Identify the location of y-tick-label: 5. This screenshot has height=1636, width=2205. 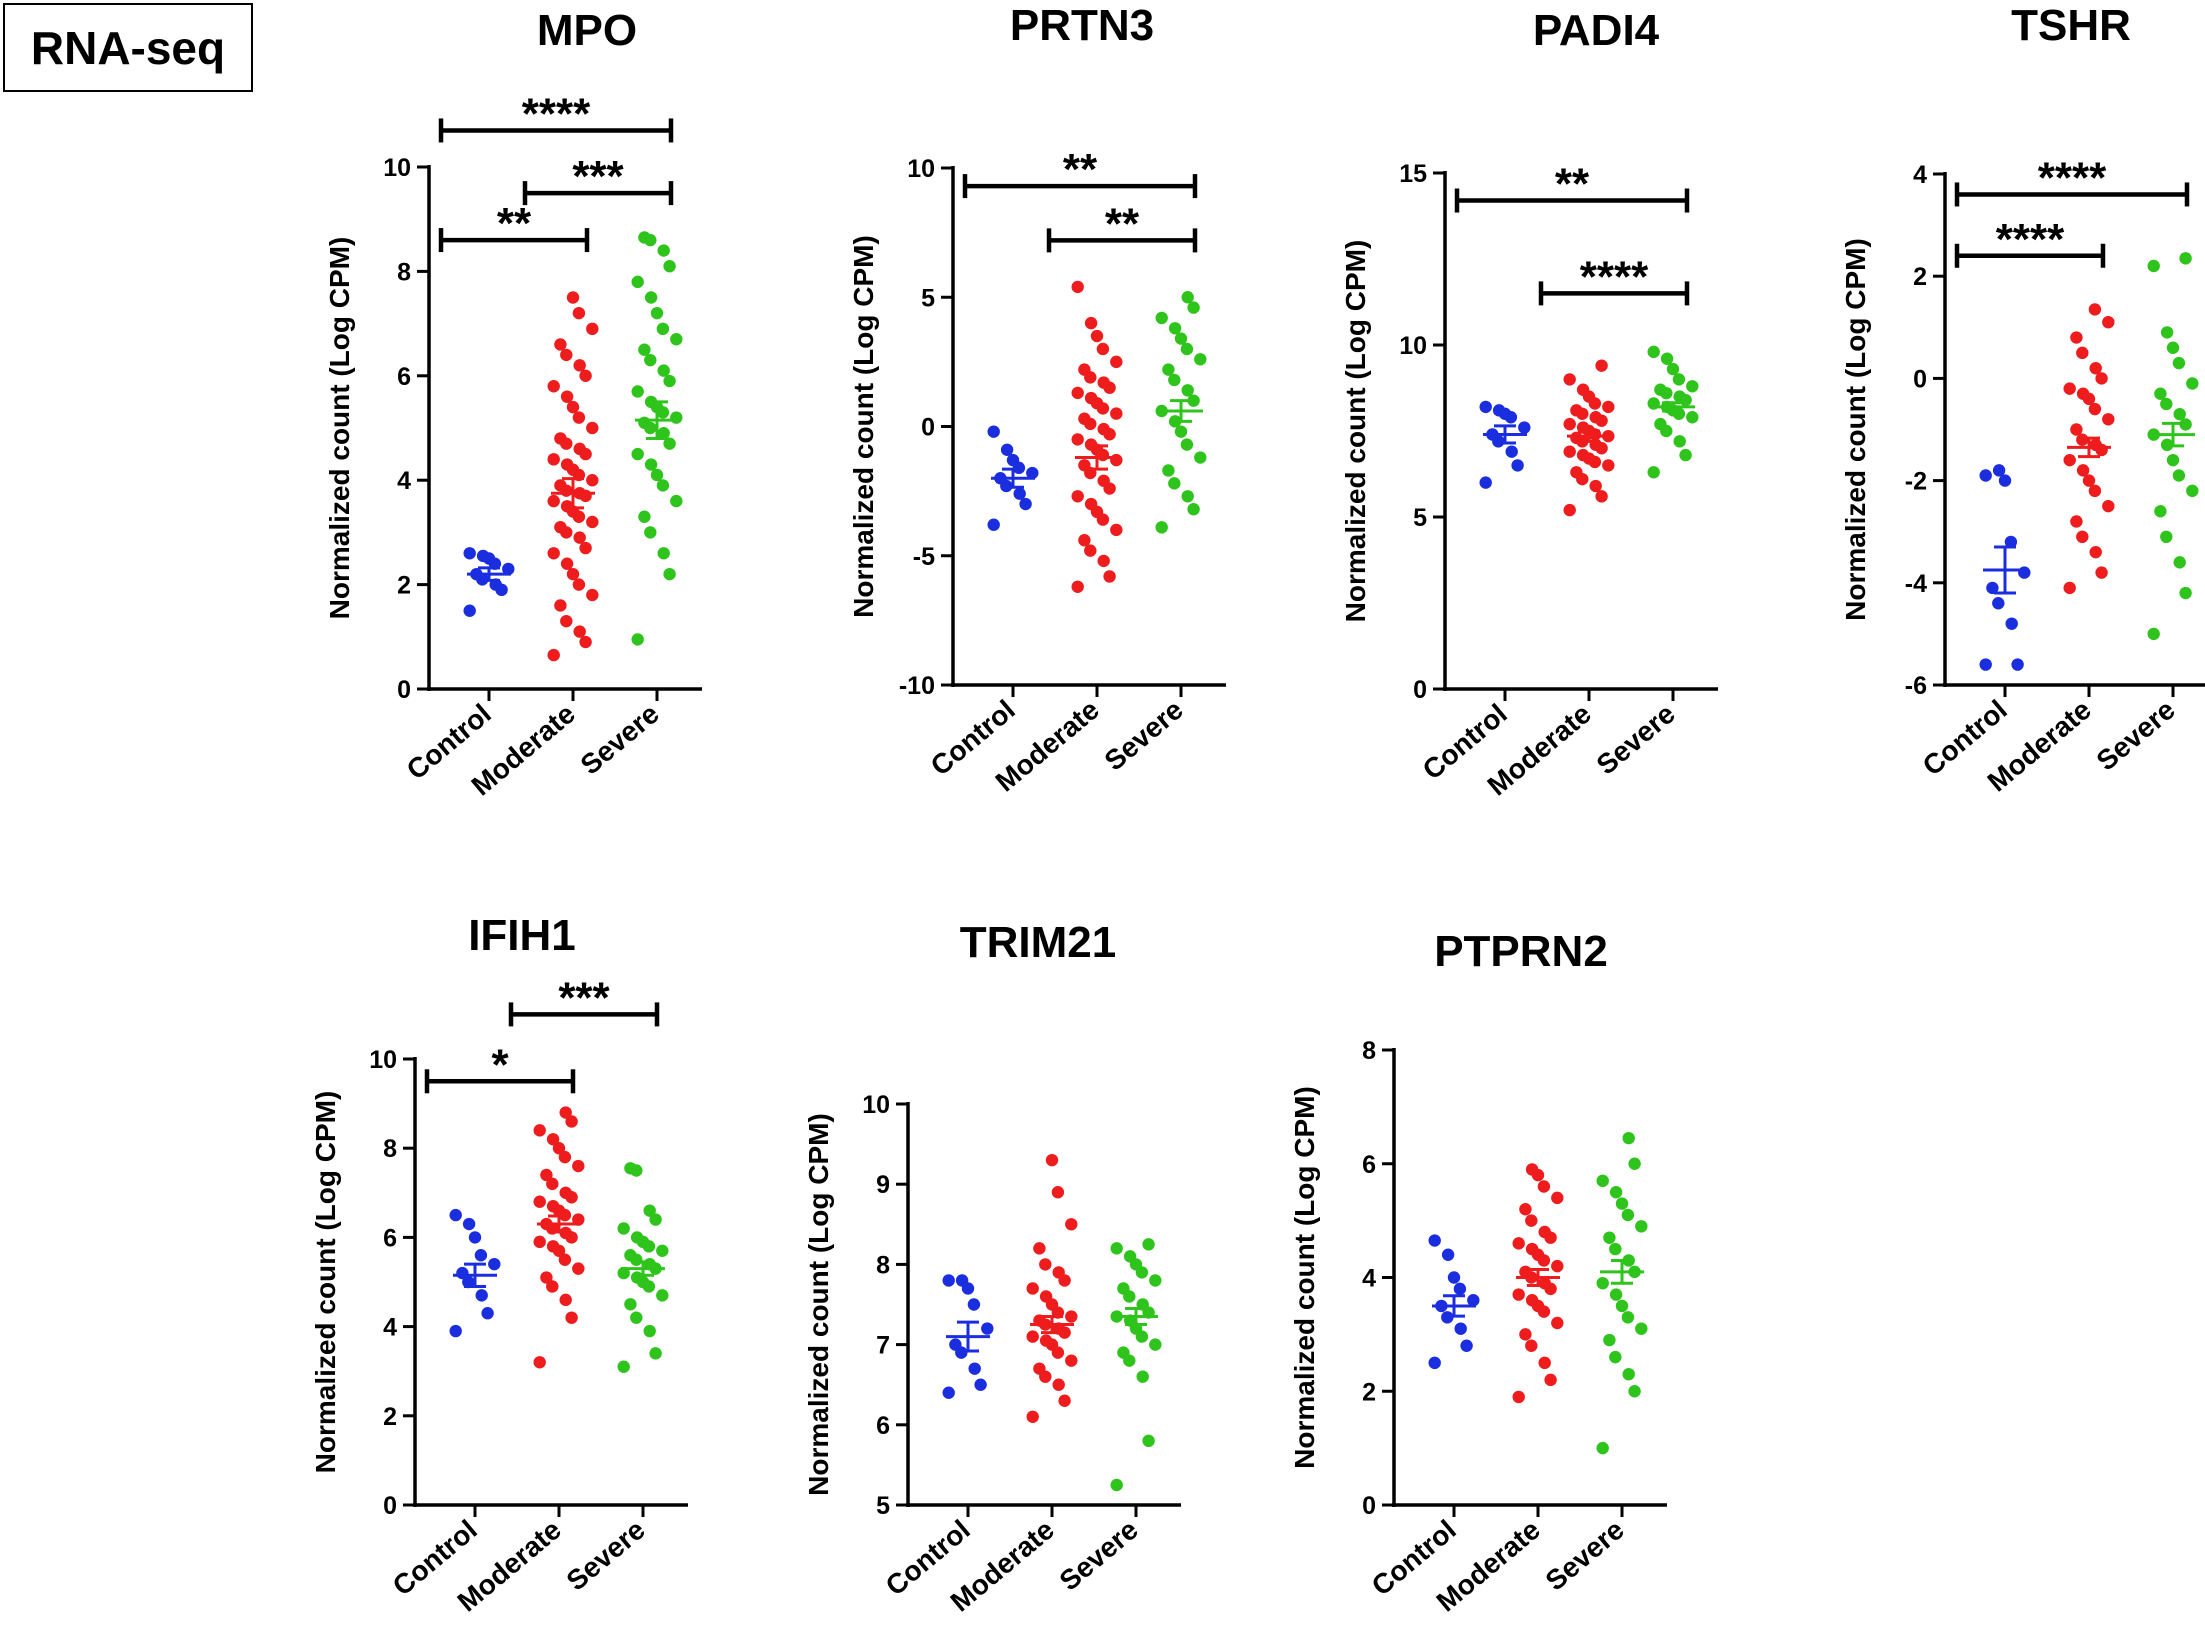
(883, 1506).